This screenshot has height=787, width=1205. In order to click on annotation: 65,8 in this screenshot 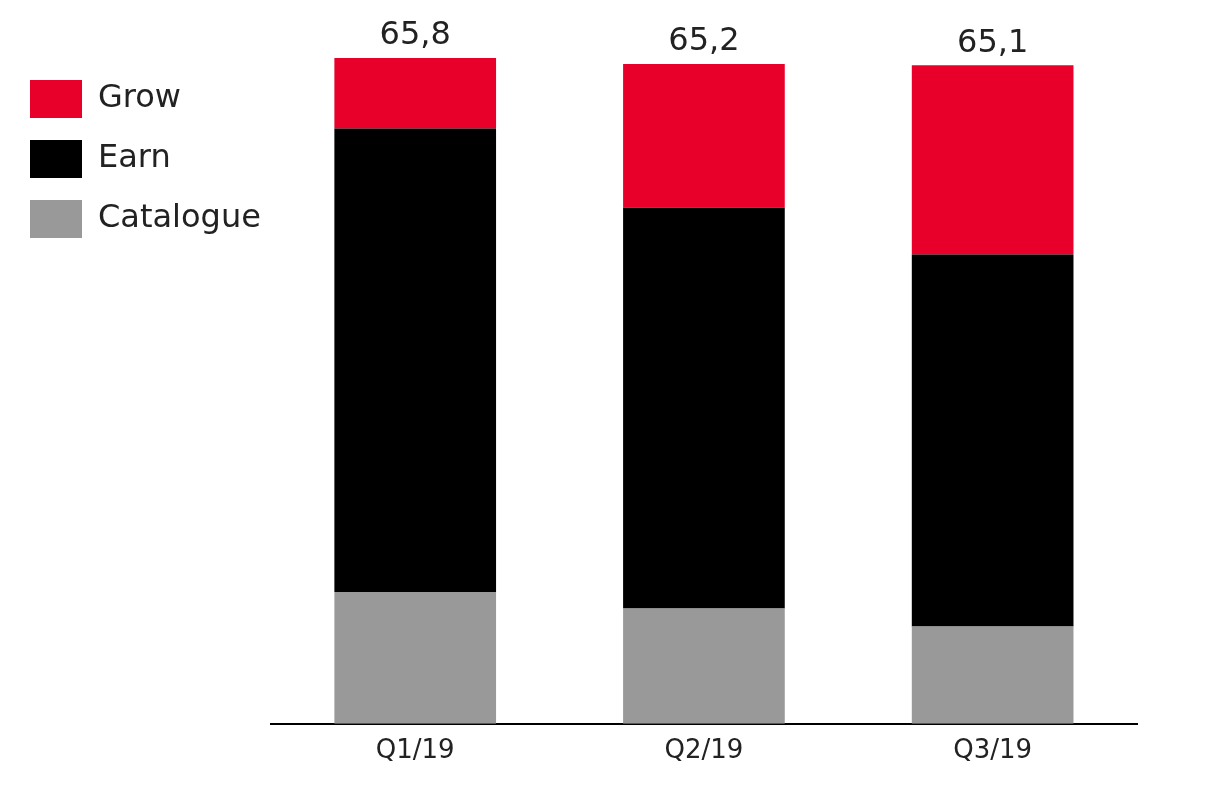, I will do `click(415, 33)`.